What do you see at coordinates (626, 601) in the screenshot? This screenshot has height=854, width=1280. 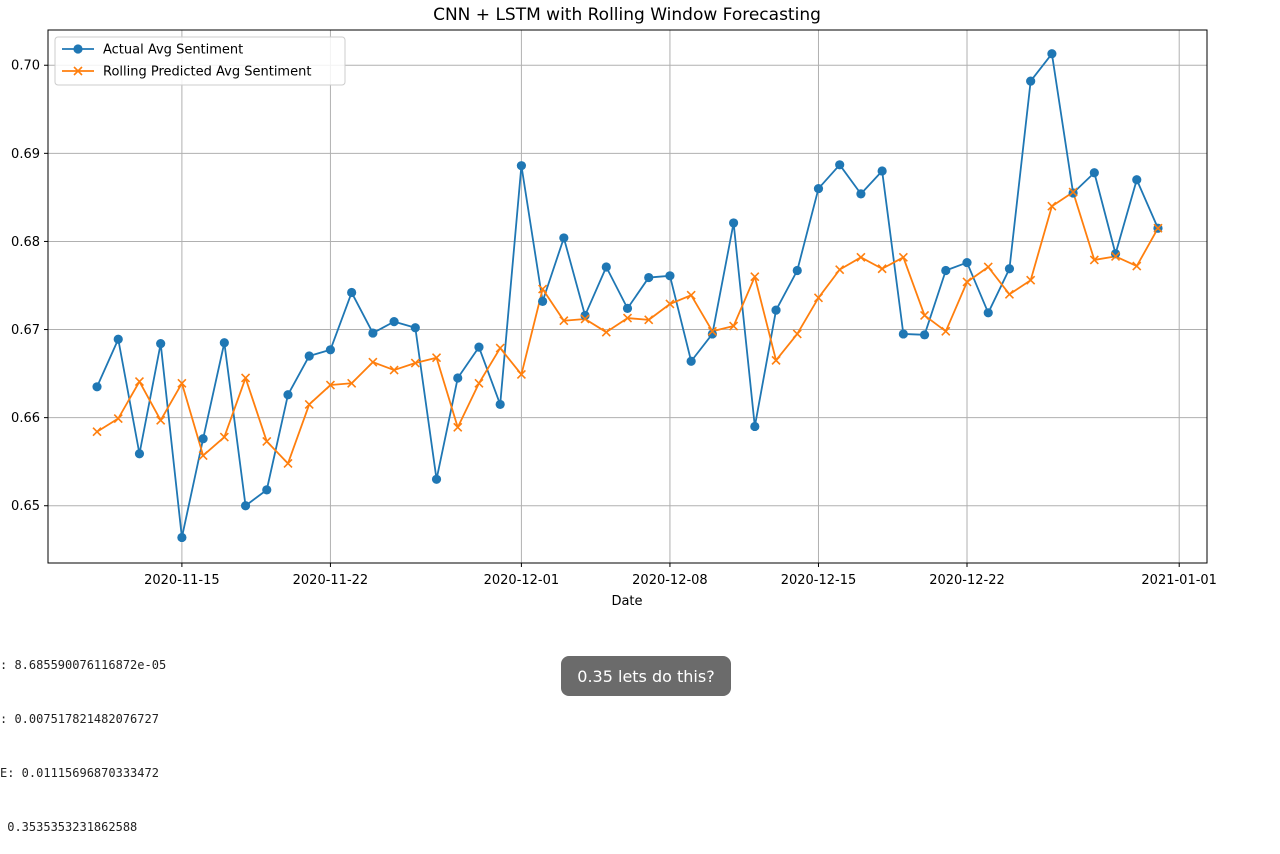 I see `x-axis-label: Date` at bounding box center [626, 601].